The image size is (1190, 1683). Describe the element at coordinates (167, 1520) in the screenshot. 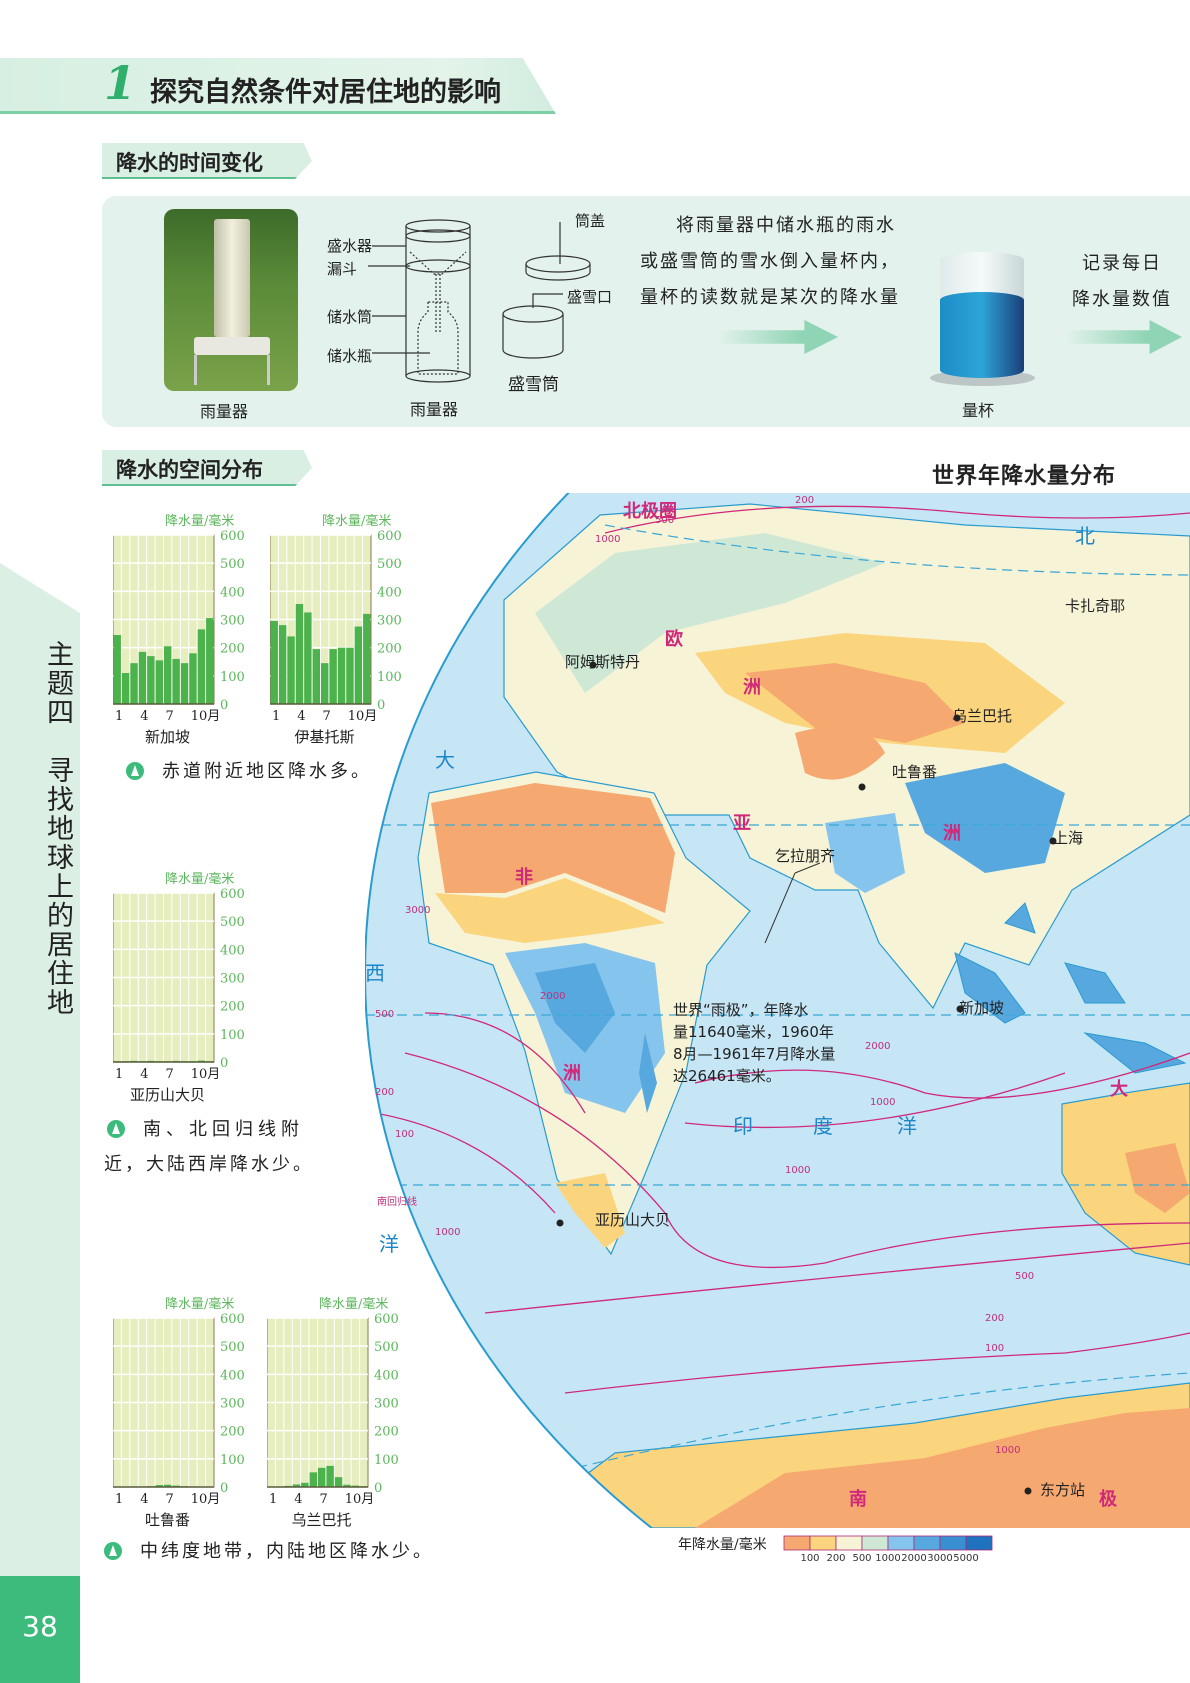

I see `chart-title: 吐鲁番` at that location.